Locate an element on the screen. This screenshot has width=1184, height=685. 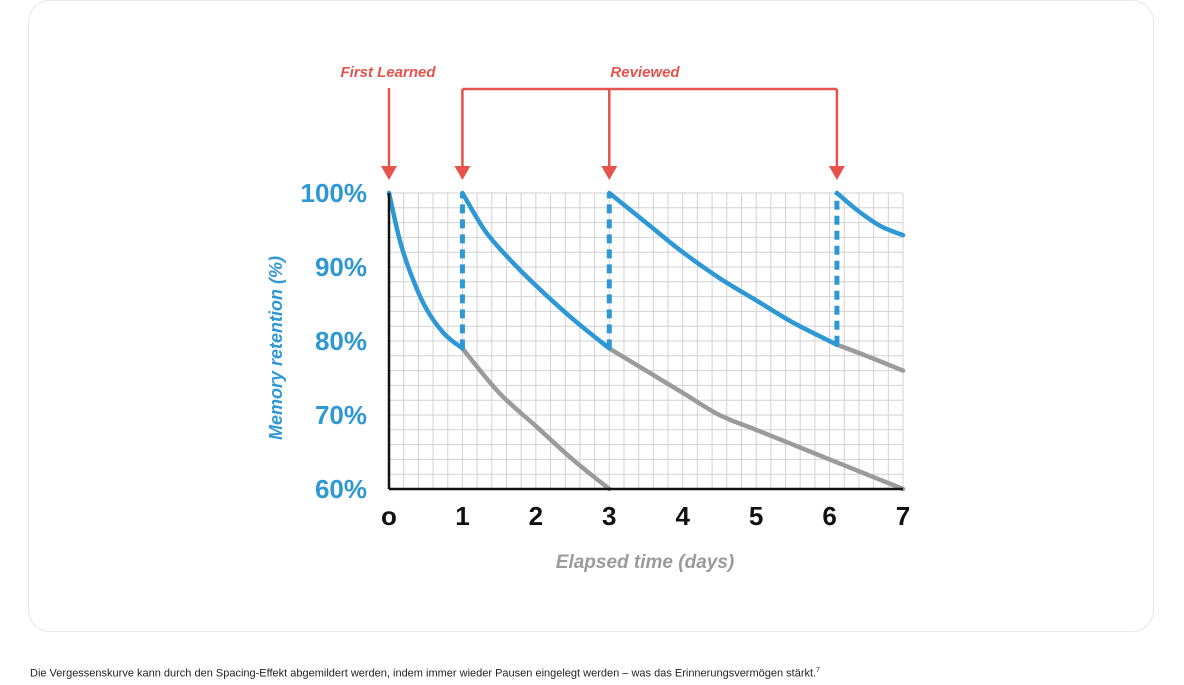
x-tick-label: 4 is located at coordinates (682, 516).